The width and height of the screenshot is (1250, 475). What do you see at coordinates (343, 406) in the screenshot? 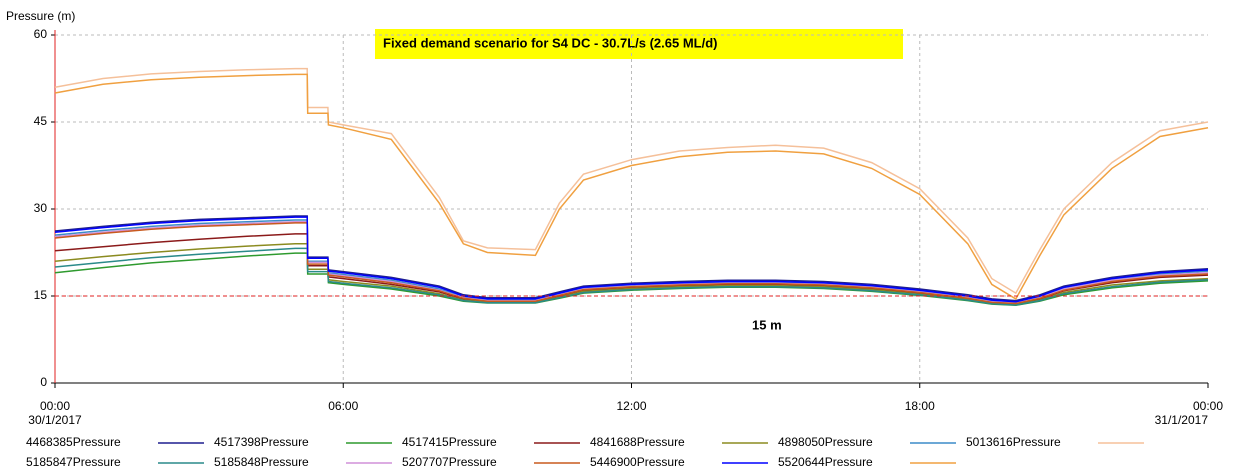
I see `x-tick-label: 06:00` at bounding box center [343, 406].